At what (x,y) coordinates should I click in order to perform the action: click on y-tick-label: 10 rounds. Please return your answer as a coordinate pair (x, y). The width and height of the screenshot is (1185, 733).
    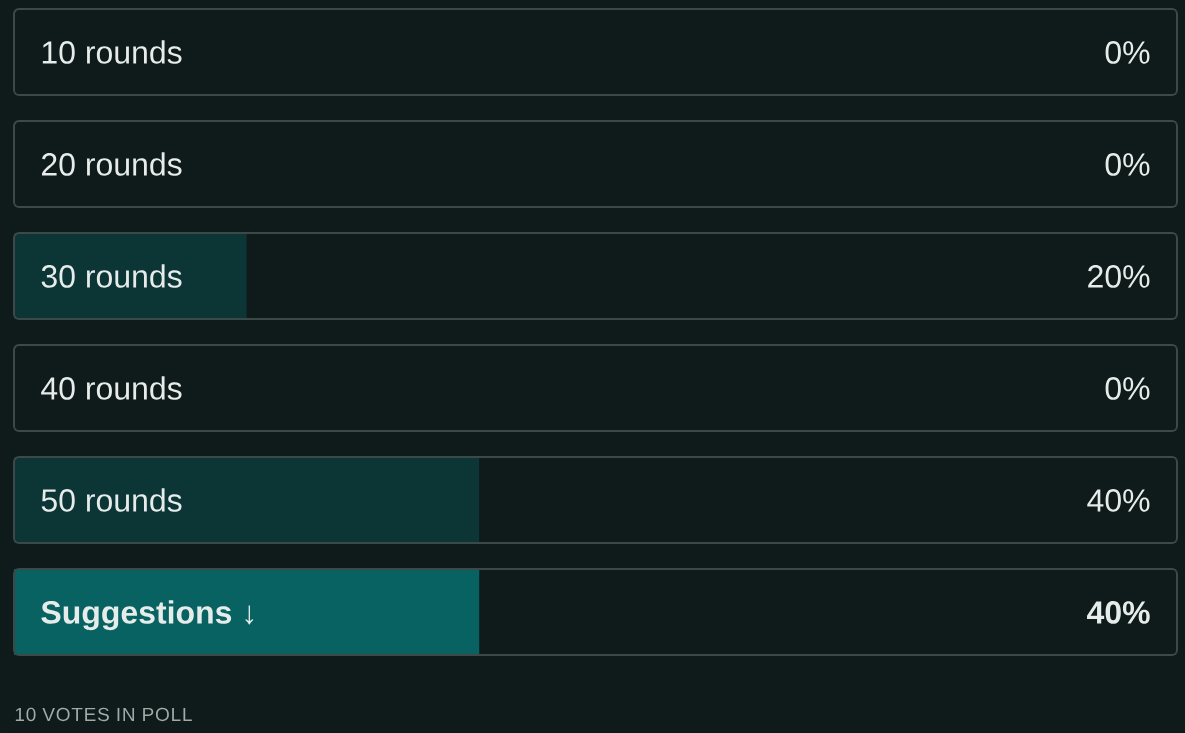
    Looking at the image, I should click on (112, 52).